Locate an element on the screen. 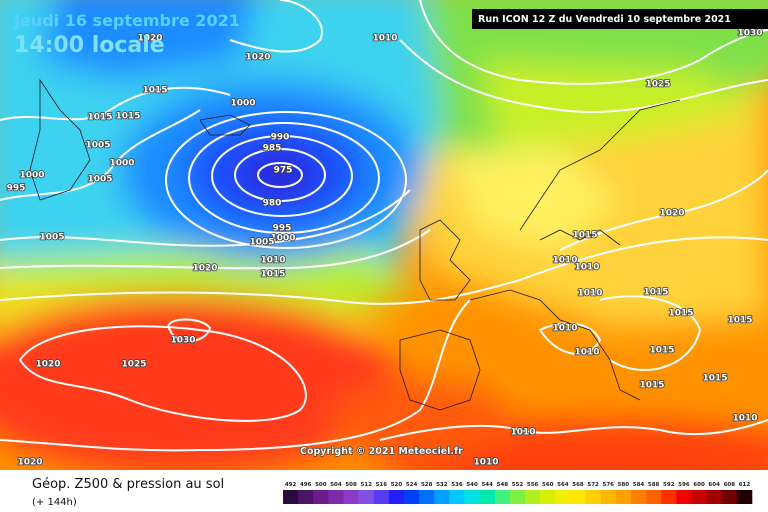  scale-label: 492 is located at coordinates (291, 485).